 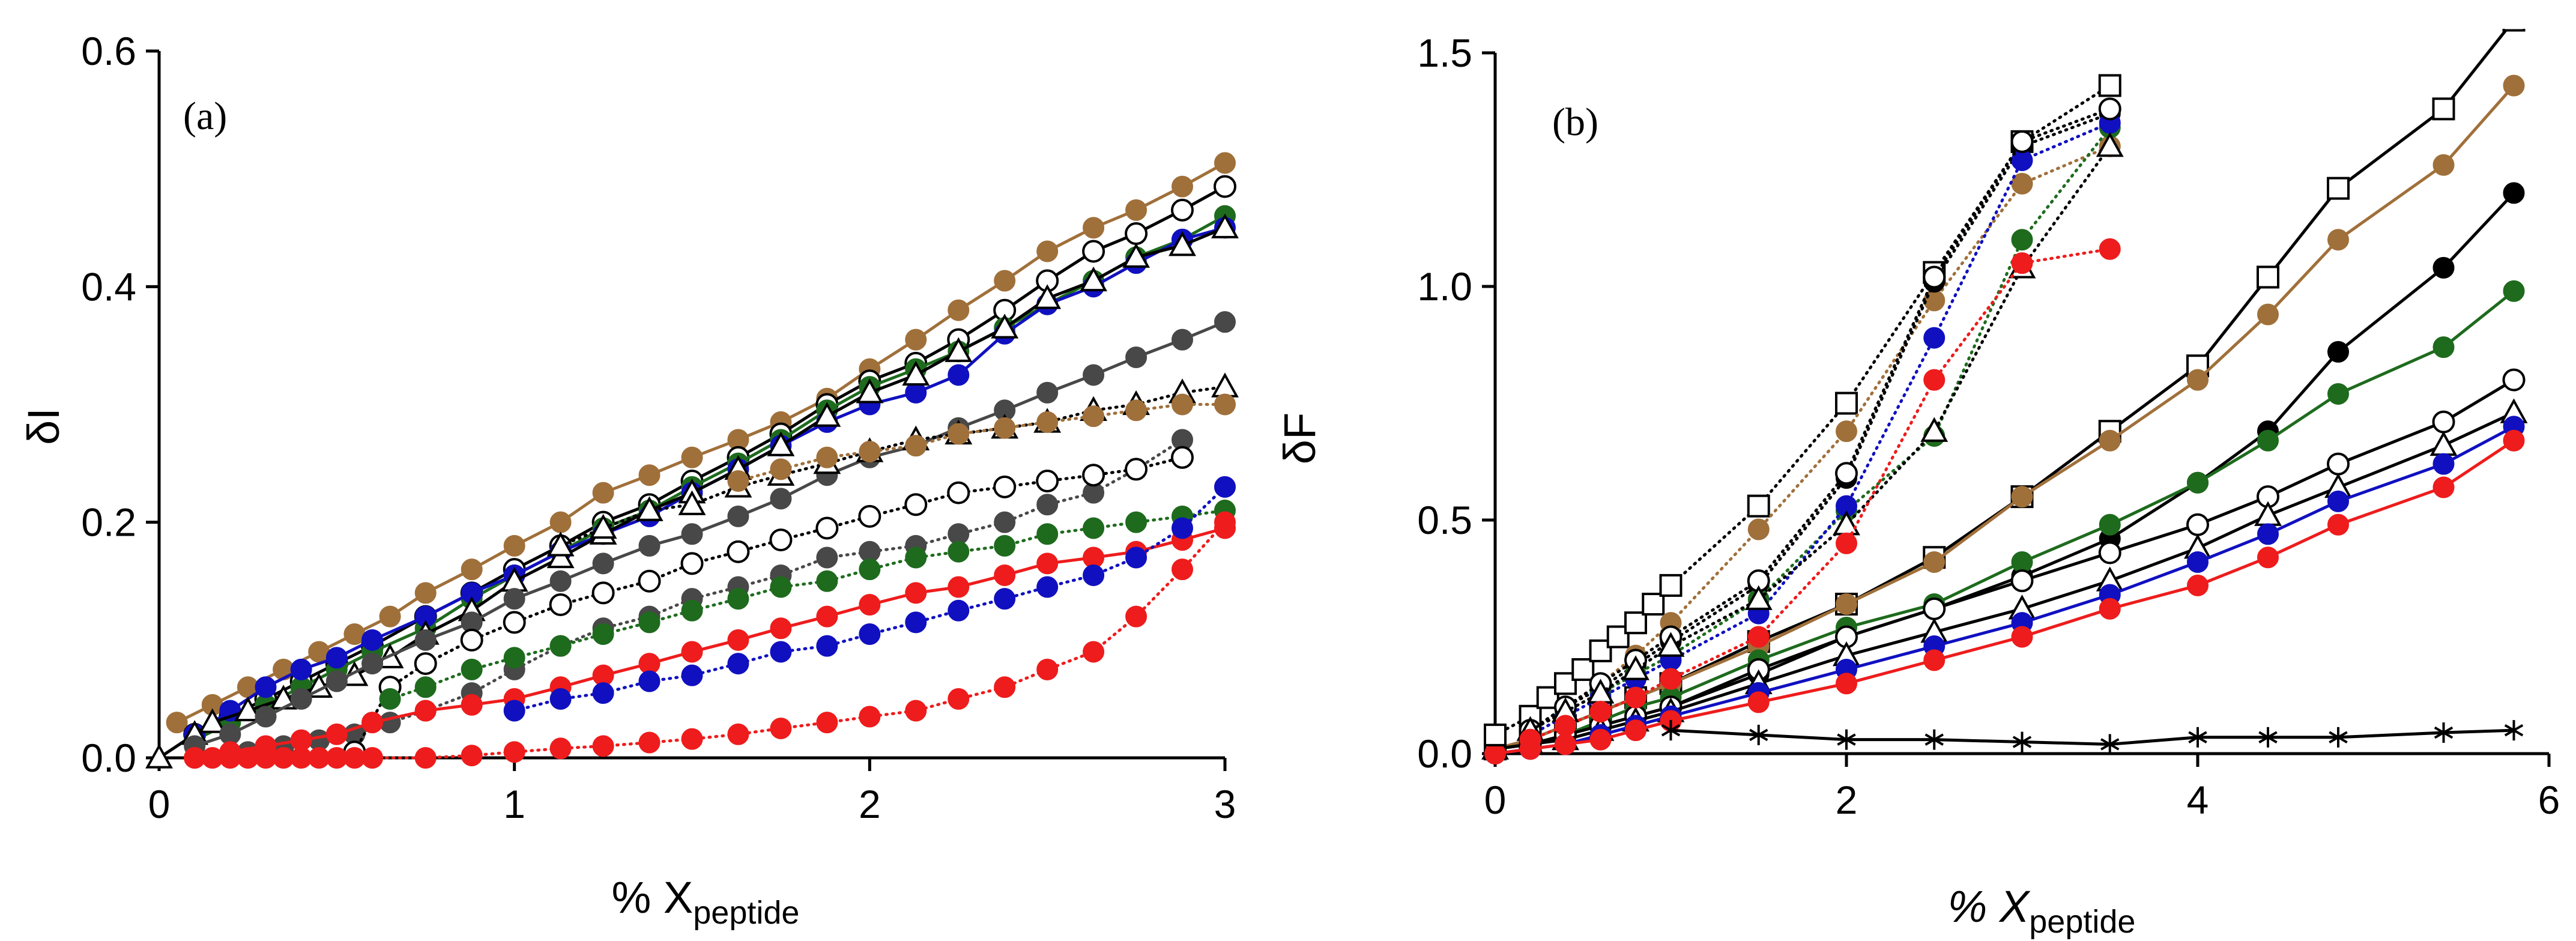 I want to click on panel-a-y-tick-label: 0.2, so click(x=108, y=522).